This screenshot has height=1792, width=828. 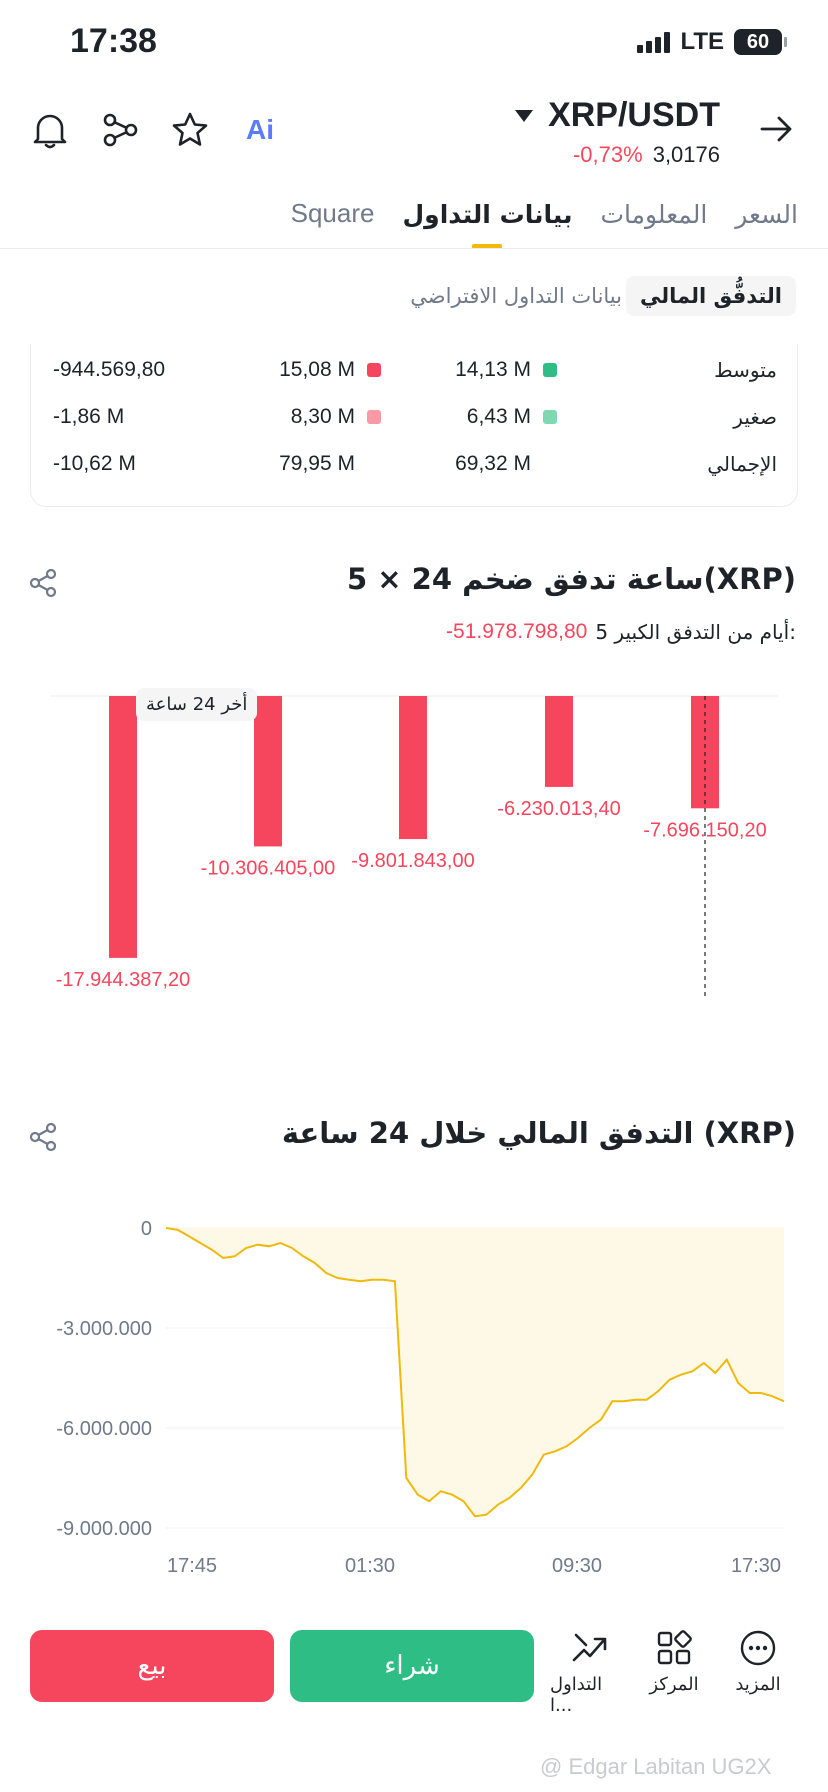 I want to click on row-label: متوسط, so click(x=745, y=370).